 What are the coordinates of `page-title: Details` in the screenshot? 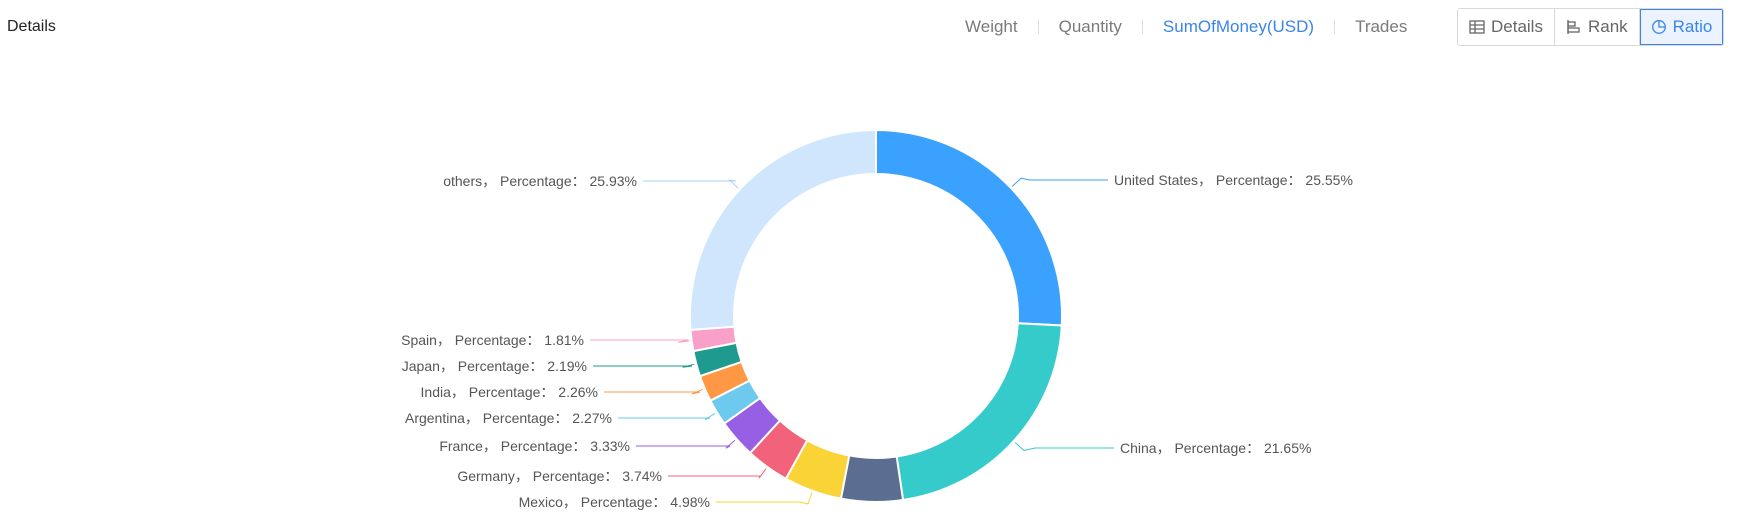 It's located at (31, 26).